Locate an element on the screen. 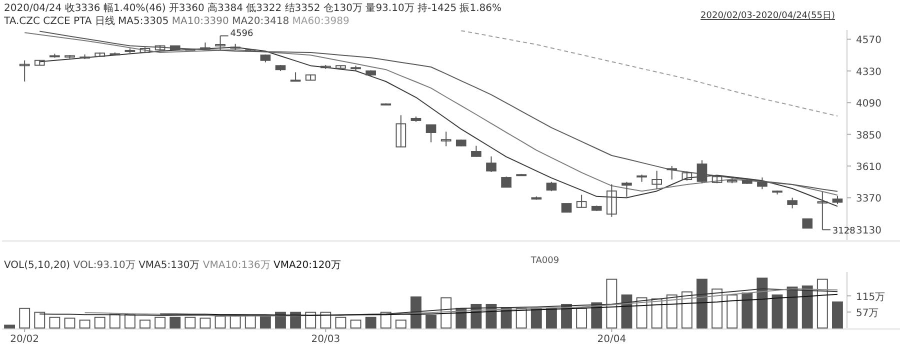 The width and height of the screenshot is (900, 346). text: VMA5:130万 is located at coordinates (167, 265).